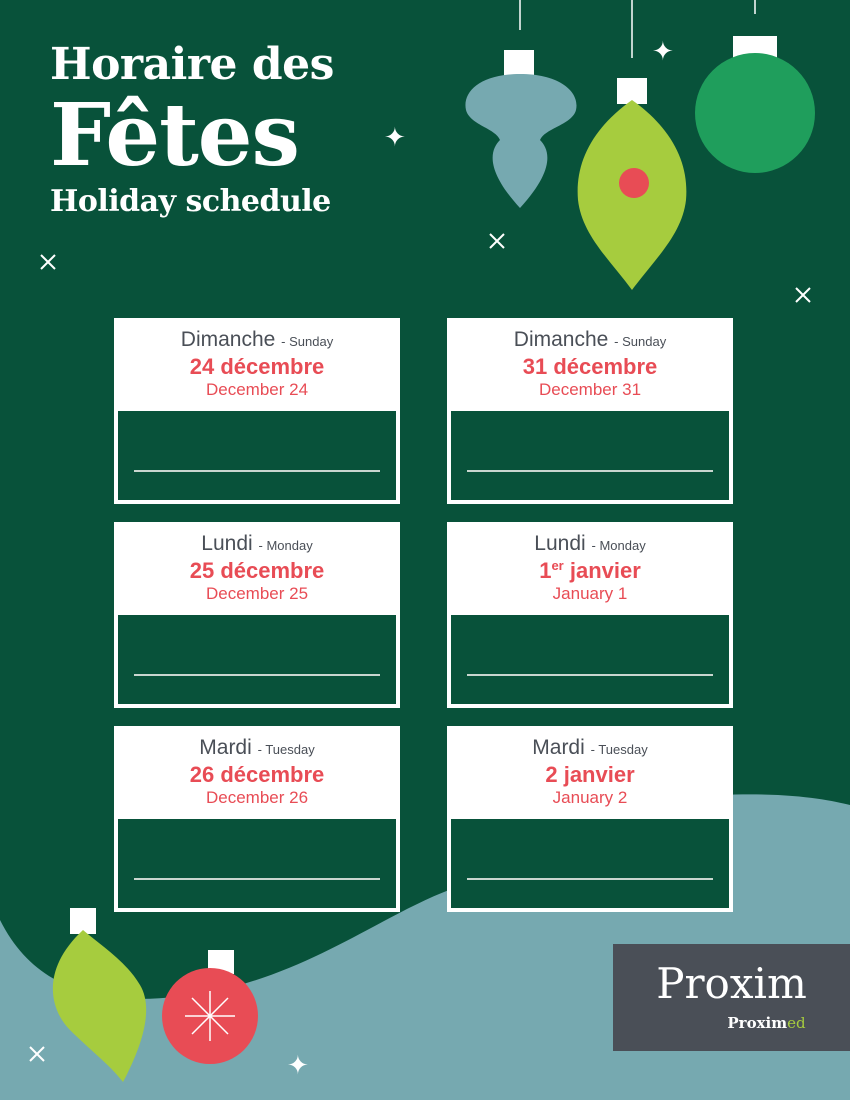  What do you see at coordinates (257, 570) in the screenshot?
I see `date-fr: 25 décembre` at bounding box center [257, 570].